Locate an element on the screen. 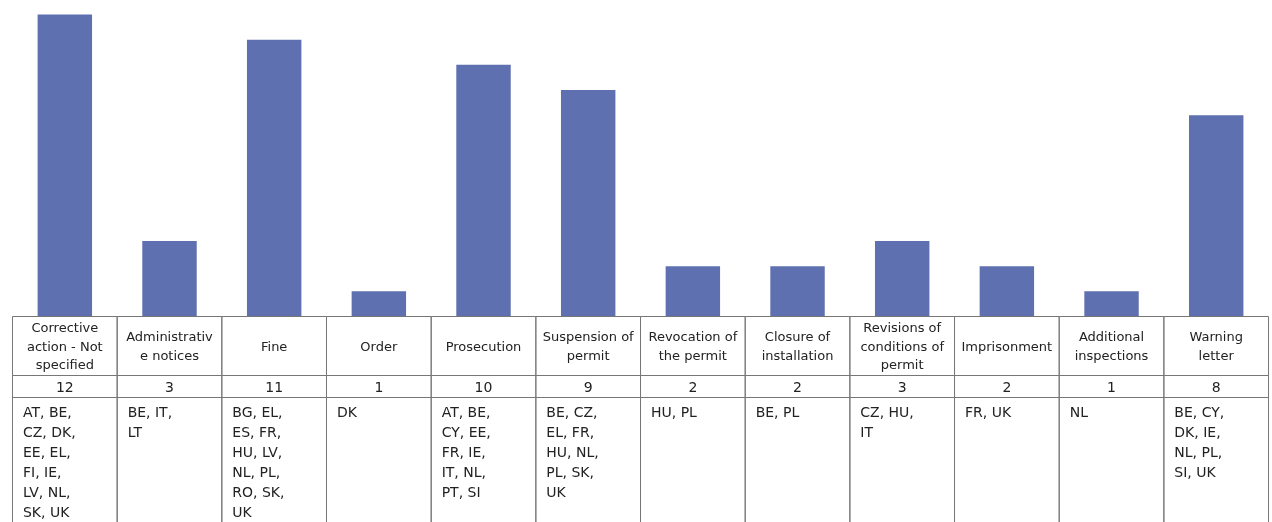 This screenshot has height=522, width=1272. text: DK is located at coordinates (347, 411).